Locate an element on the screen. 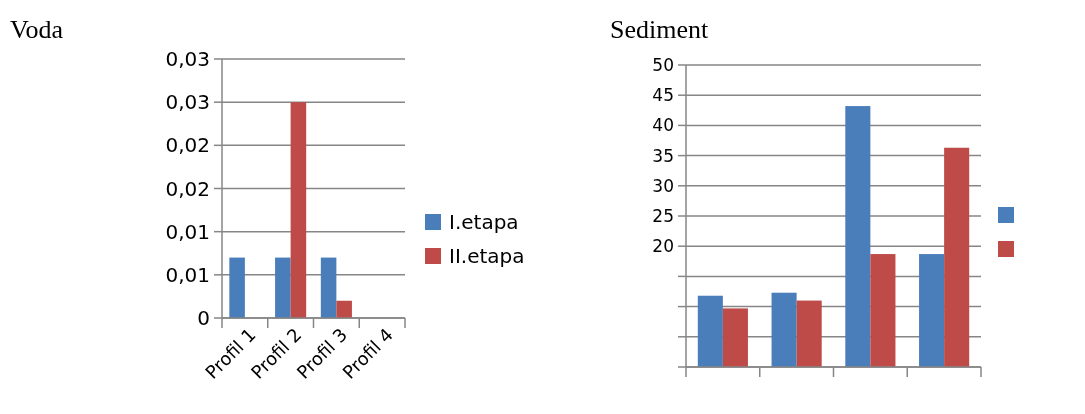  y-tick-label: 20 is located at coordinates (663, 246).